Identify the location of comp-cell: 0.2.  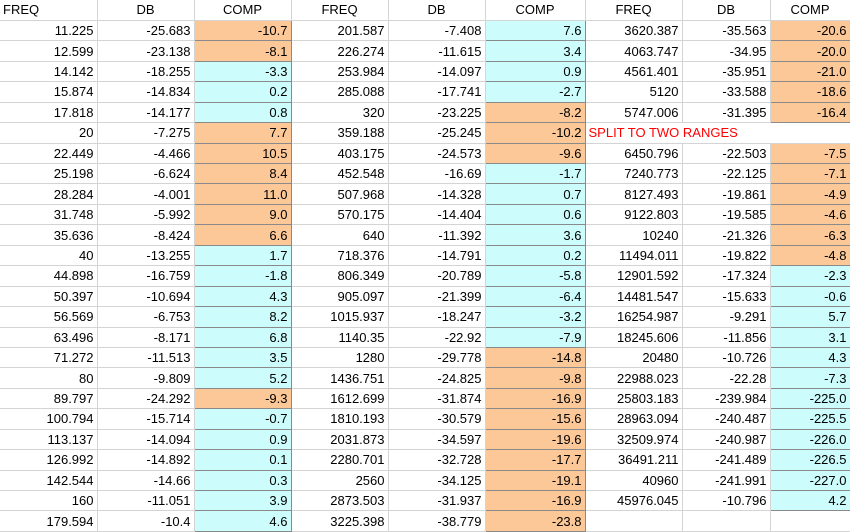
(242, 92).